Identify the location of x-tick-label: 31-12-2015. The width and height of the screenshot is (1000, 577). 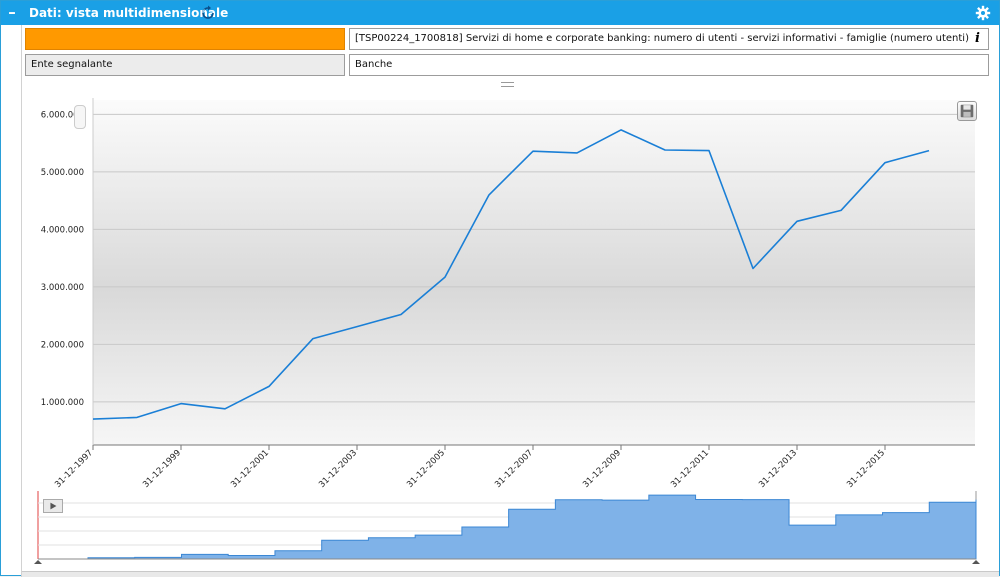
(866, 469).